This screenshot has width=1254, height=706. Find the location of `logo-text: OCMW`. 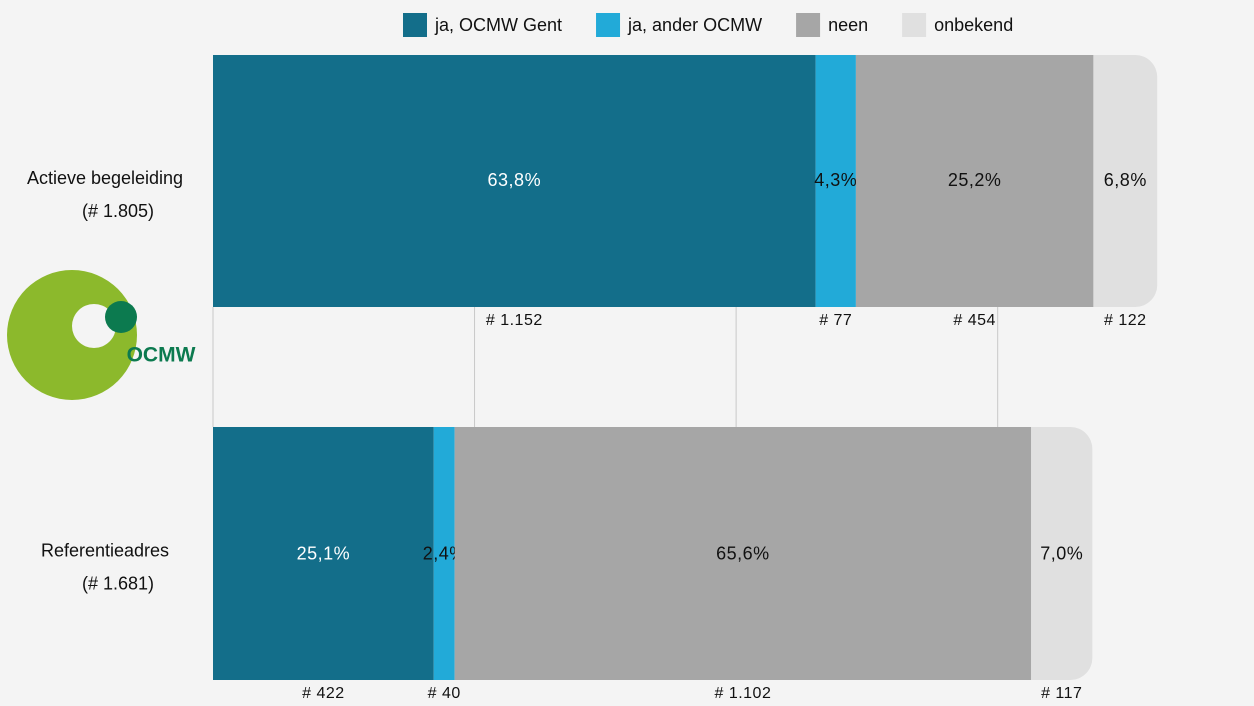

logo-text: OCMW is located at coordinates (161, 355).